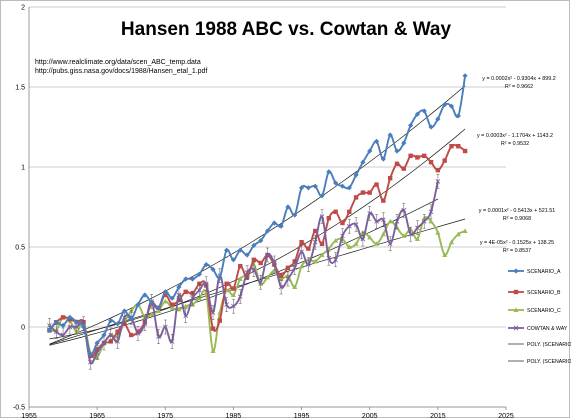 This screenshot has width=571, height=419. What do you see at coordinates (516, 309) in the screenshot?
I see `legend-marker` at bounding box center [516, 309].